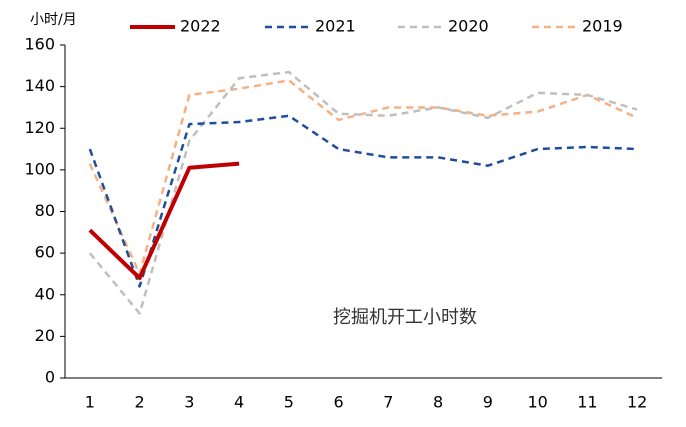  Describe the element at coordinates (388, 402) in the screenshot. I see `x-tick-label: 7` at that location.